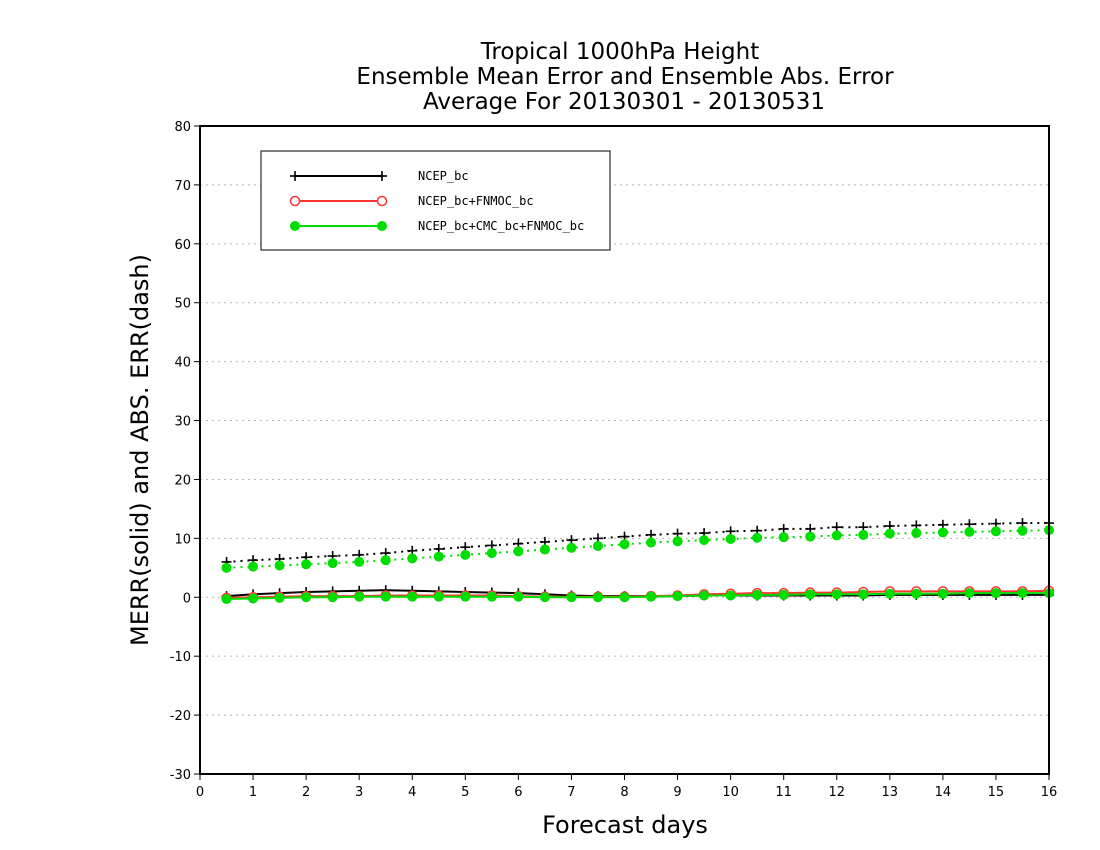 This screenshot has height=850, width=1100. I want to click on y-tick-label: 70, so click(182, 186).